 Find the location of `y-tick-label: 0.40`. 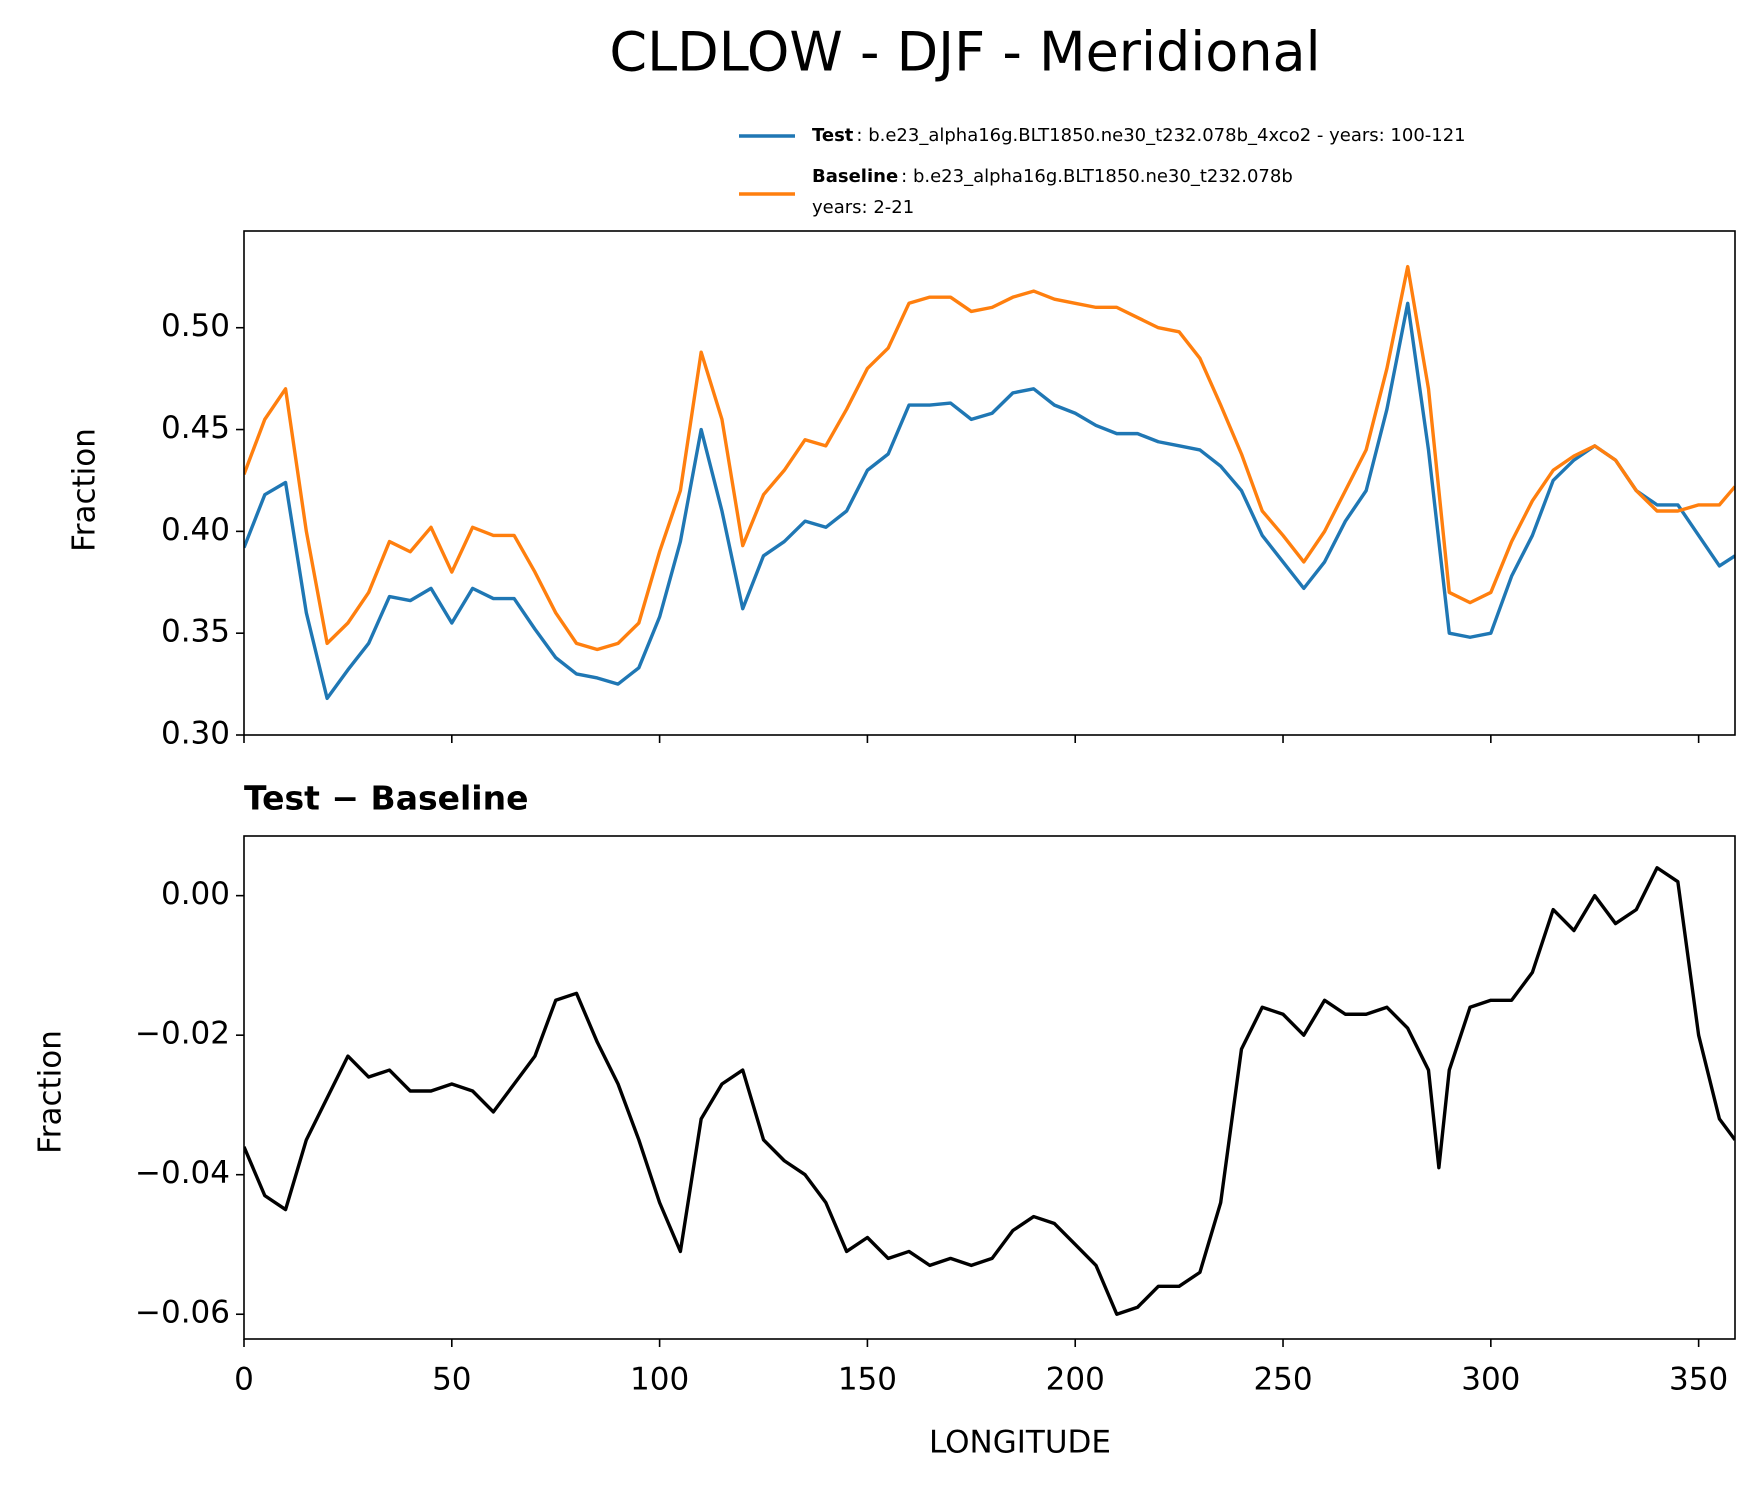

y-tick-label: 0.40 is located at coordinates (195, 530).